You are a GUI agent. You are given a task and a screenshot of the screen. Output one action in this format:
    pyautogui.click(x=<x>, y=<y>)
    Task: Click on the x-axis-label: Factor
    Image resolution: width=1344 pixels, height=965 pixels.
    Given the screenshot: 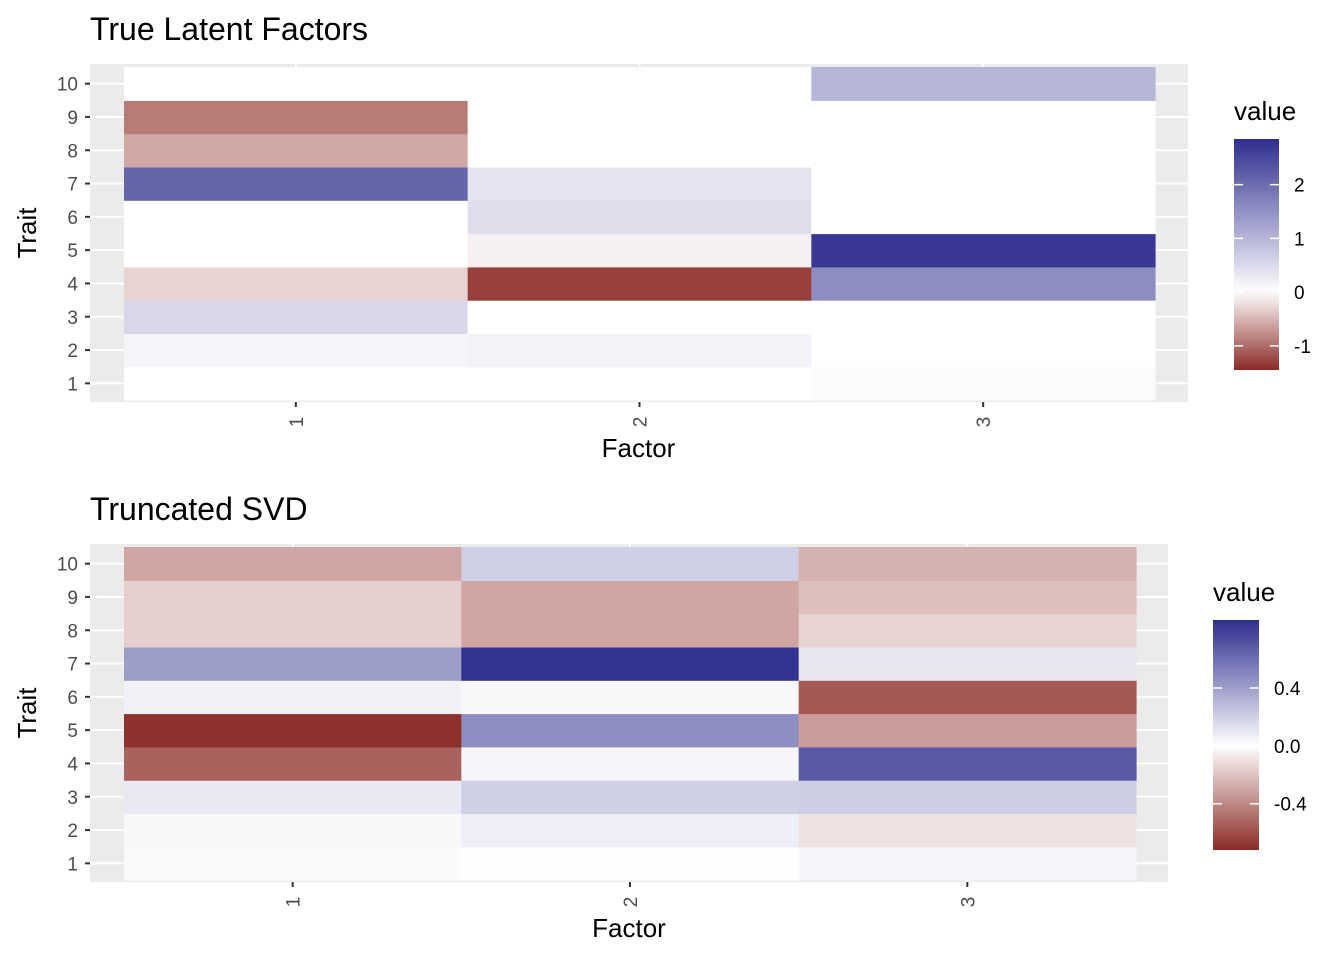 What is the action you would take?
    pyautogui.click(x=639, y=448)
    